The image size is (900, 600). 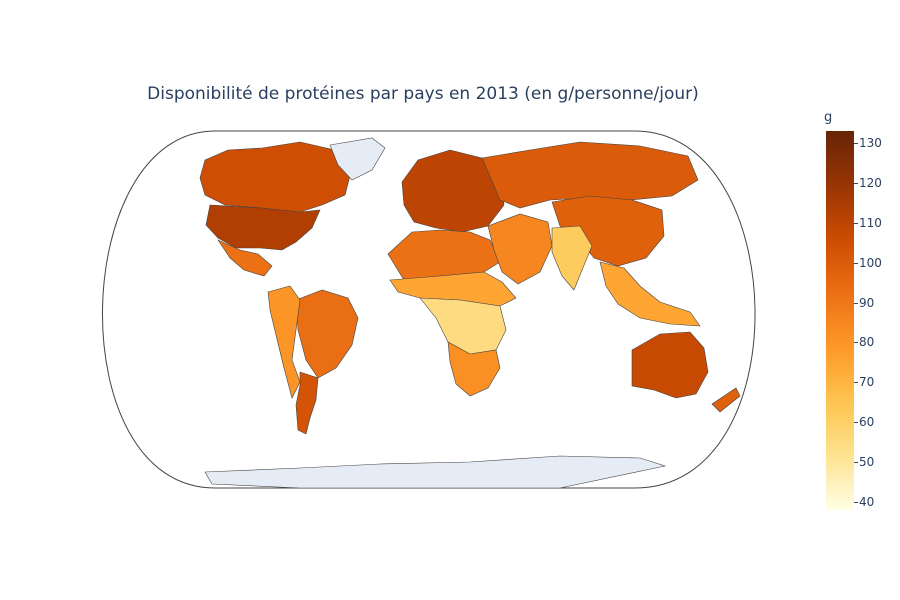 What do you see at coordinates (572, 258) in the screenshot?
I see `region-india` at bounding box center [572, 258].